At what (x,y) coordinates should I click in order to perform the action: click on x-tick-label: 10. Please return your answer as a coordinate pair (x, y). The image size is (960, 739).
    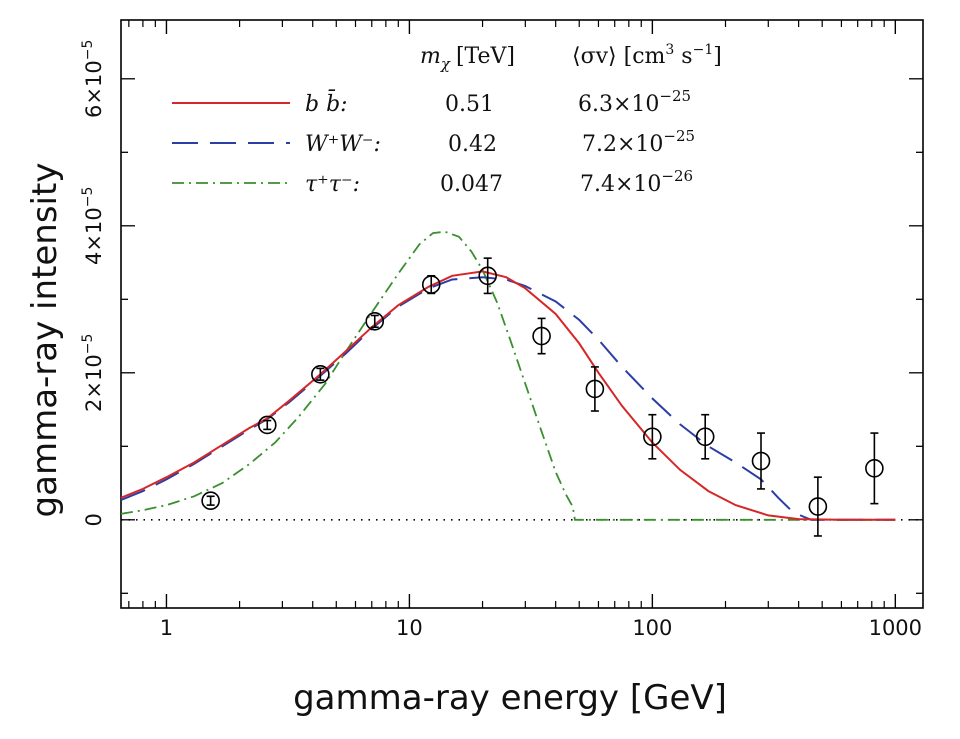
    Looking at the image, I should click on (409, 628).